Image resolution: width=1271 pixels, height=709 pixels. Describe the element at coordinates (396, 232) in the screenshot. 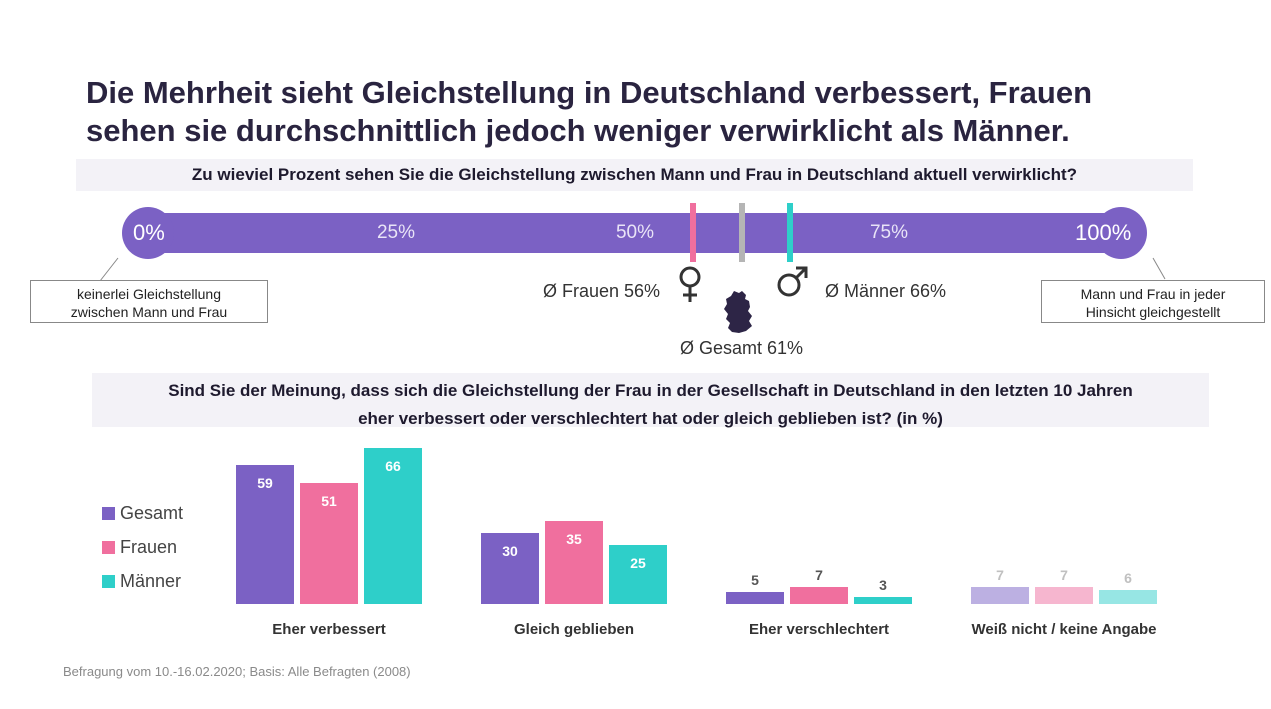

I see `scale-tick-25: 25%` at that location.